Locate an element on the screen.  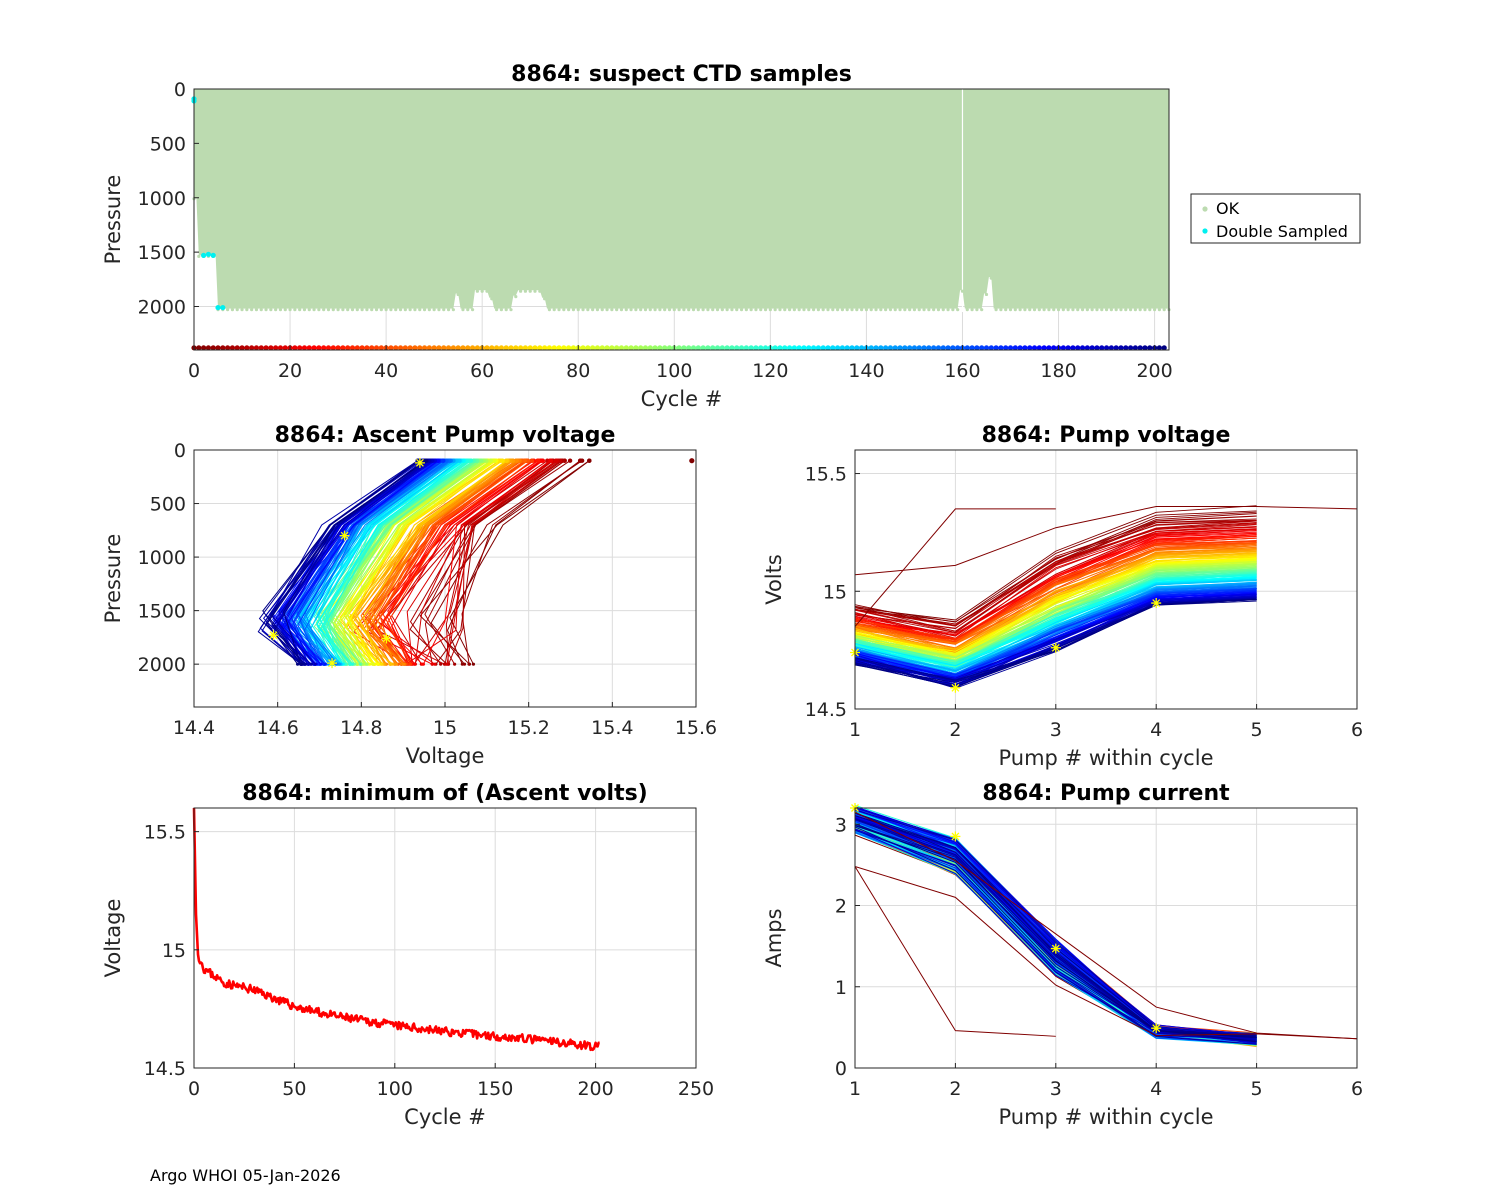
ascent-xlabel: Voltage is located at coordinates (445, 756).